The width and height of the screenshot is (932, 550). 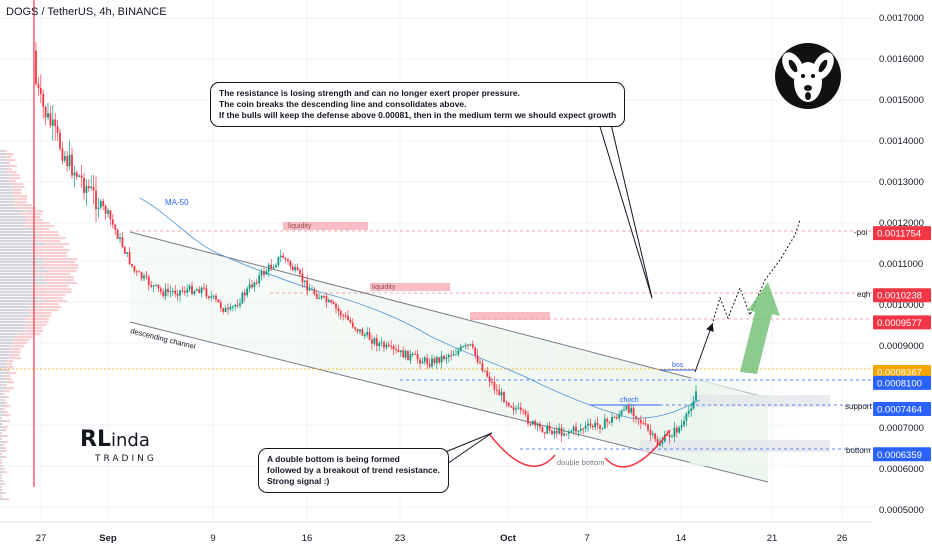 What do you see at coordinates (902, 454) in the screenshot?
I see `price-label-badge: 0.0006359` at bounding box center [902, 454].